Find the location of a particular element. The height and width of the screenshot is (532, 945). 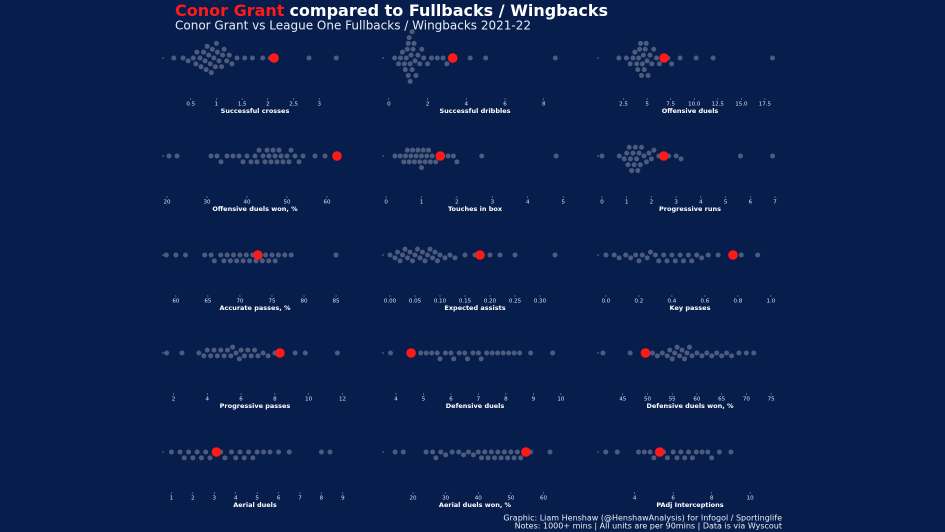

x-tick-label: 40 is located at coordinates (478, 499).